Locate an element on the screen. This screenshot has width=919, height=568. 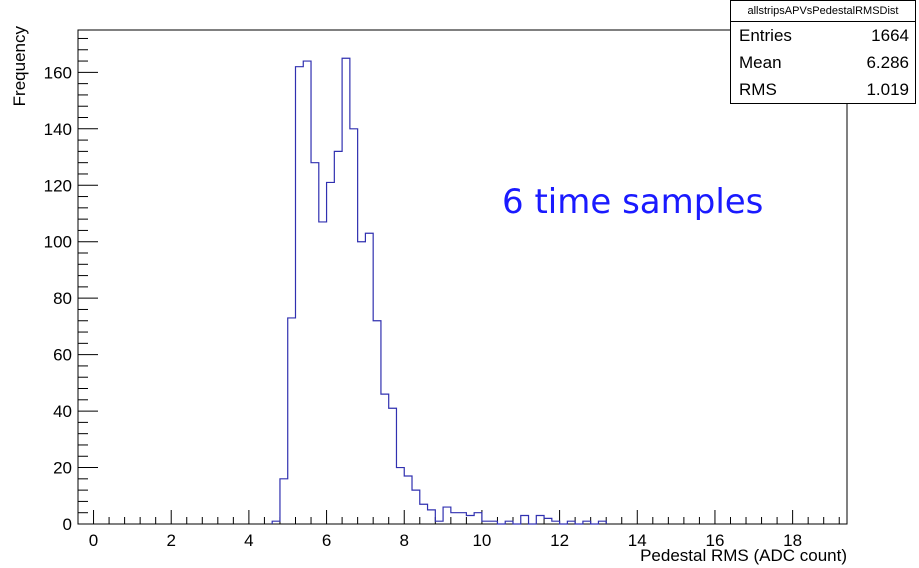
x-tick-label: 10 is located at coordinates (481, 540).